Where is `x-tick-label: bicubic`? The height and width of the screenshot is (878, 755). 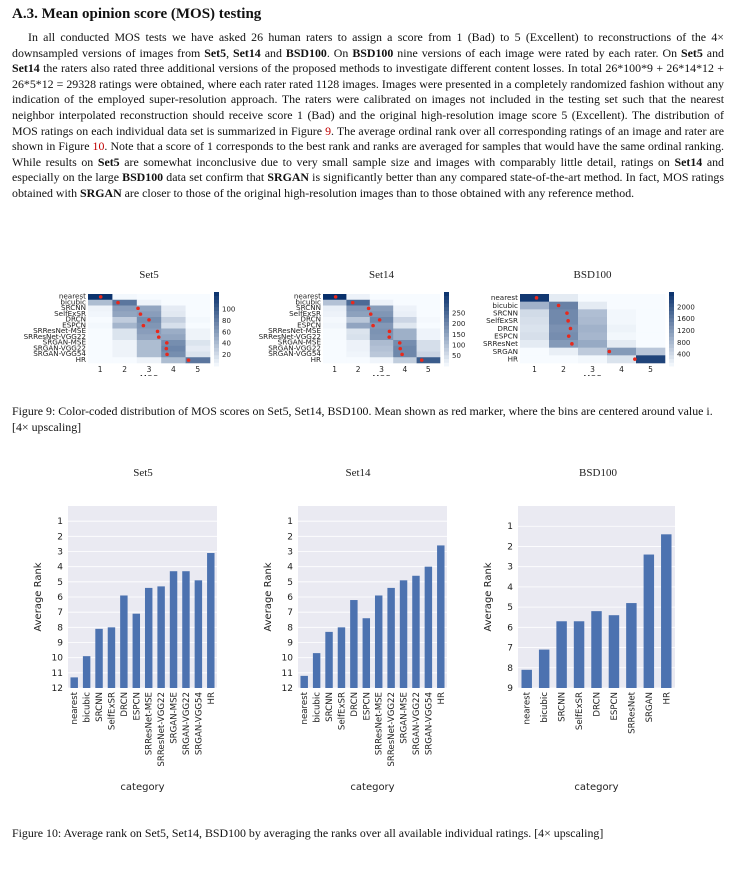 x-tick-label: bicubic is located at coordinates (88, 707).